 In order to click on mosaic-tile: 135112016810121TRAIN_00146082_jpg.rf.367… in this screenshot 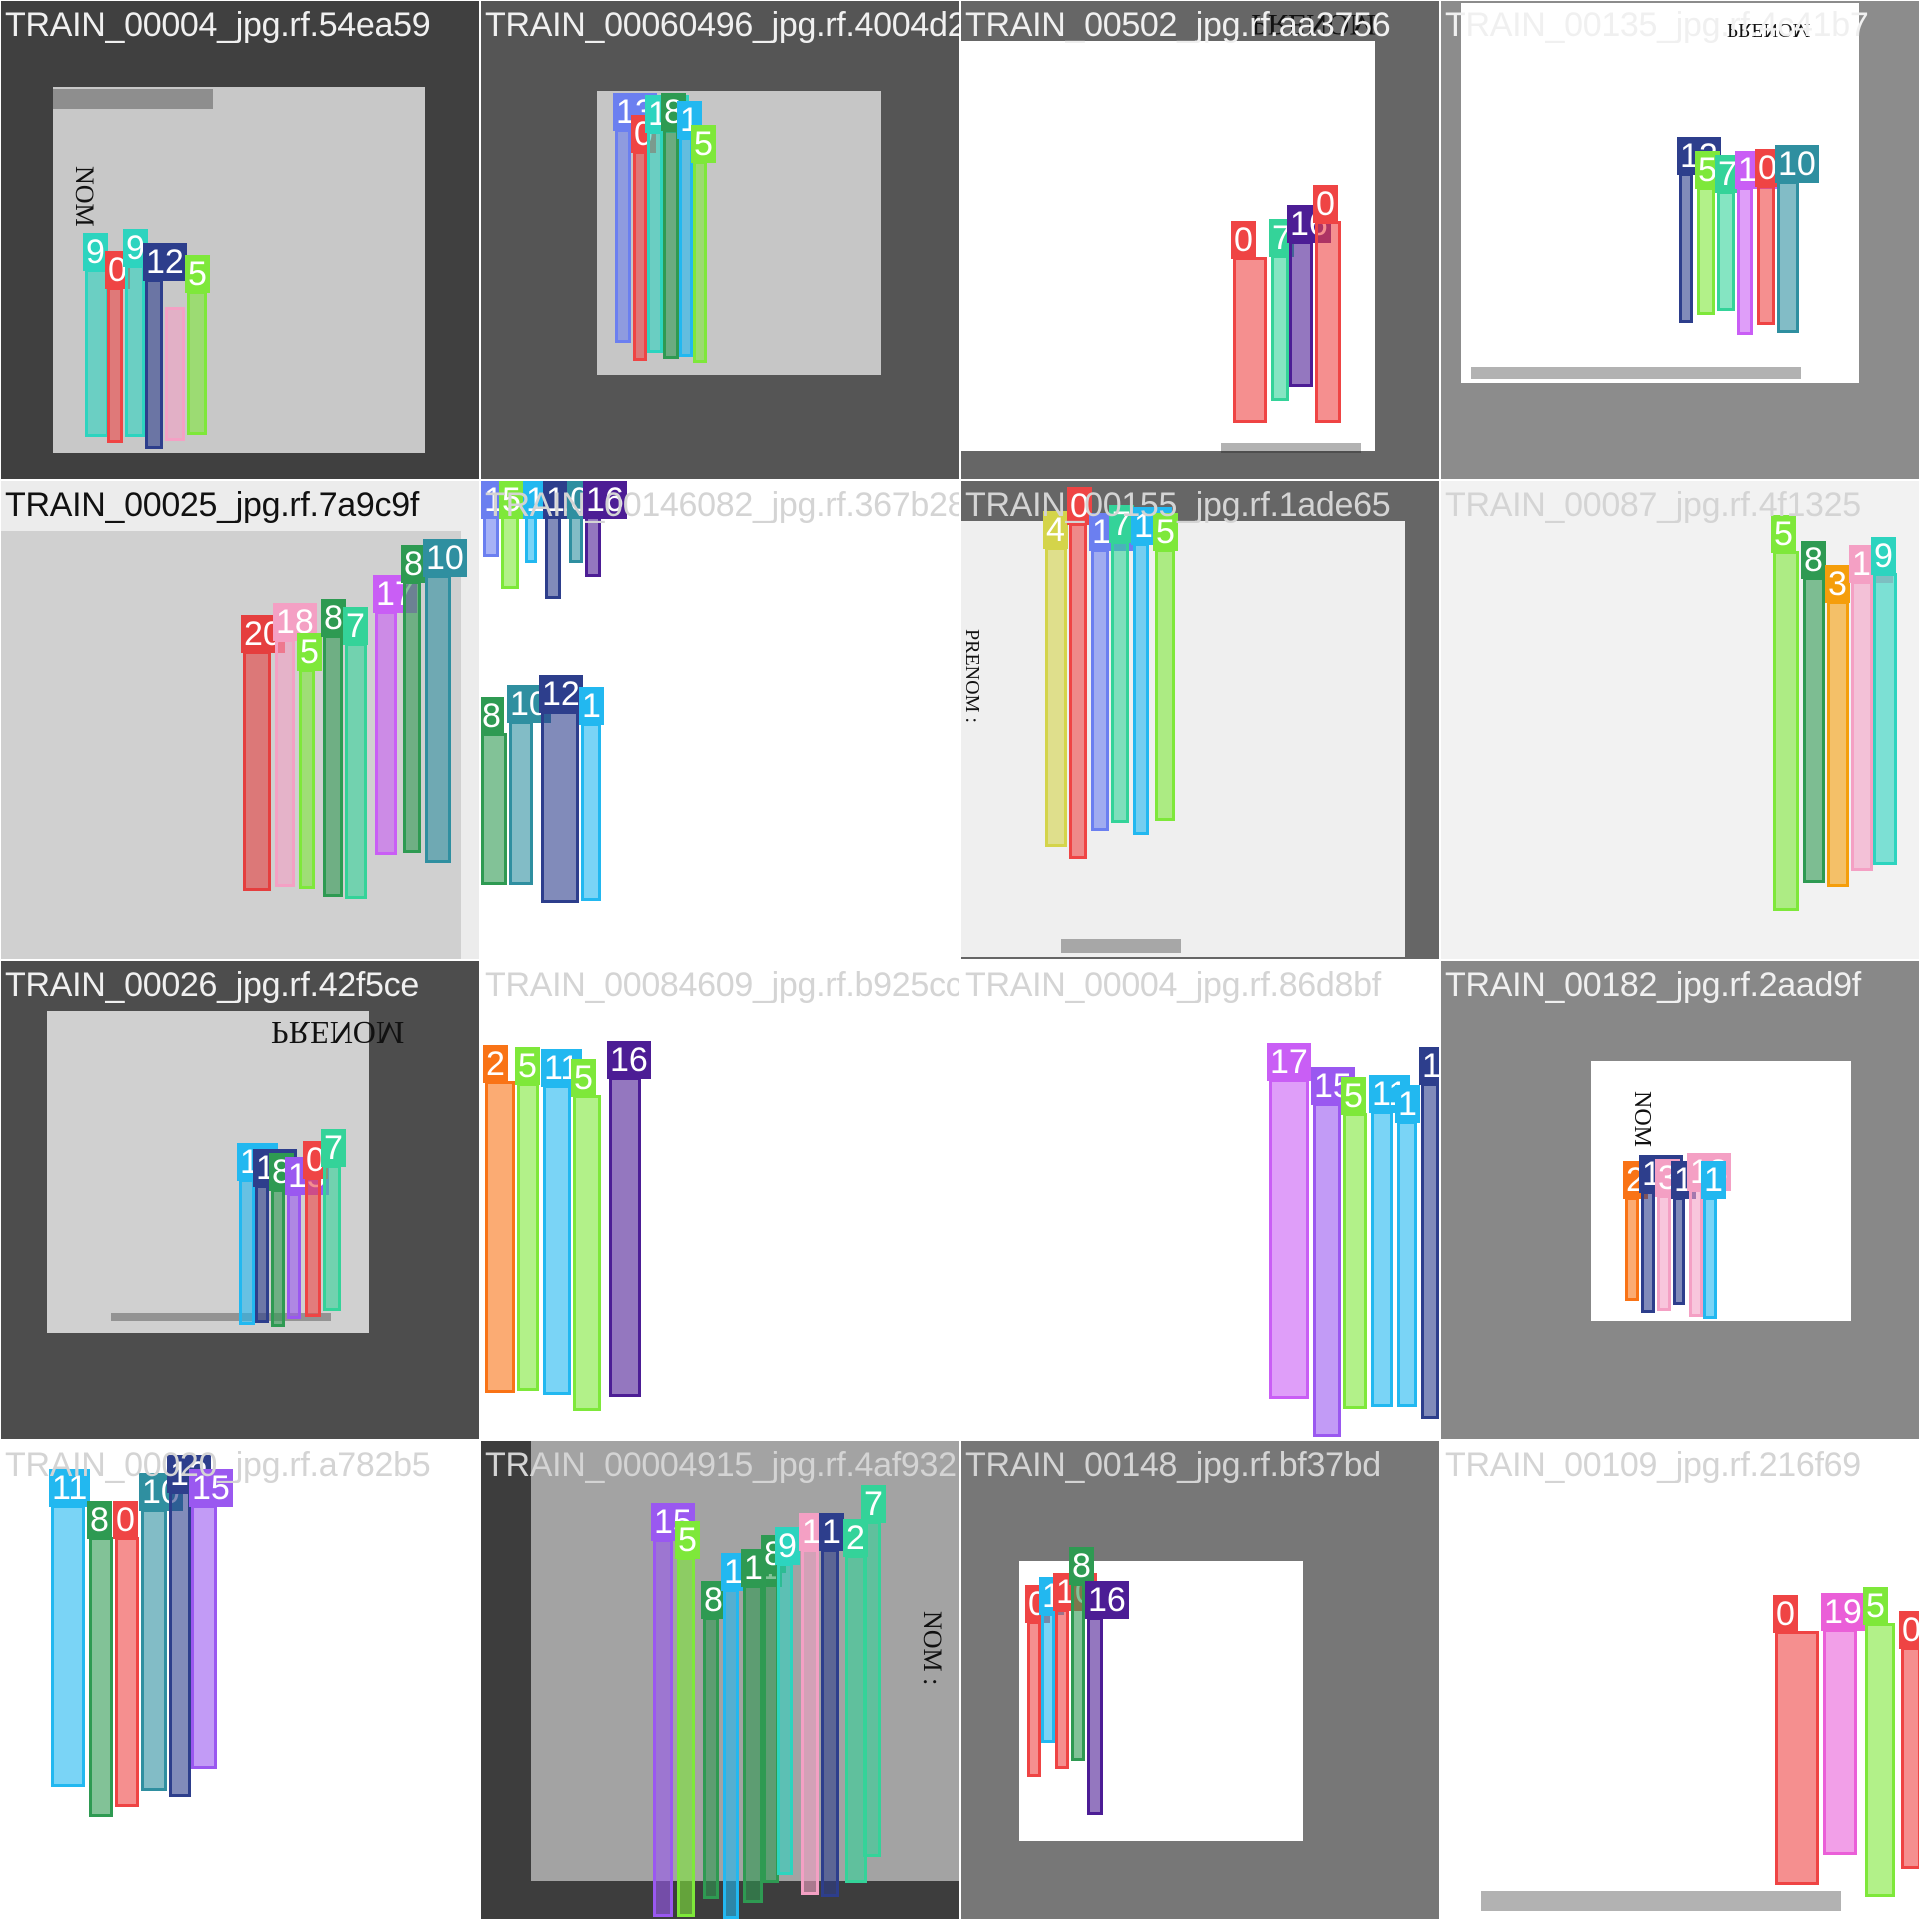, I will do `click(720, 720)`.